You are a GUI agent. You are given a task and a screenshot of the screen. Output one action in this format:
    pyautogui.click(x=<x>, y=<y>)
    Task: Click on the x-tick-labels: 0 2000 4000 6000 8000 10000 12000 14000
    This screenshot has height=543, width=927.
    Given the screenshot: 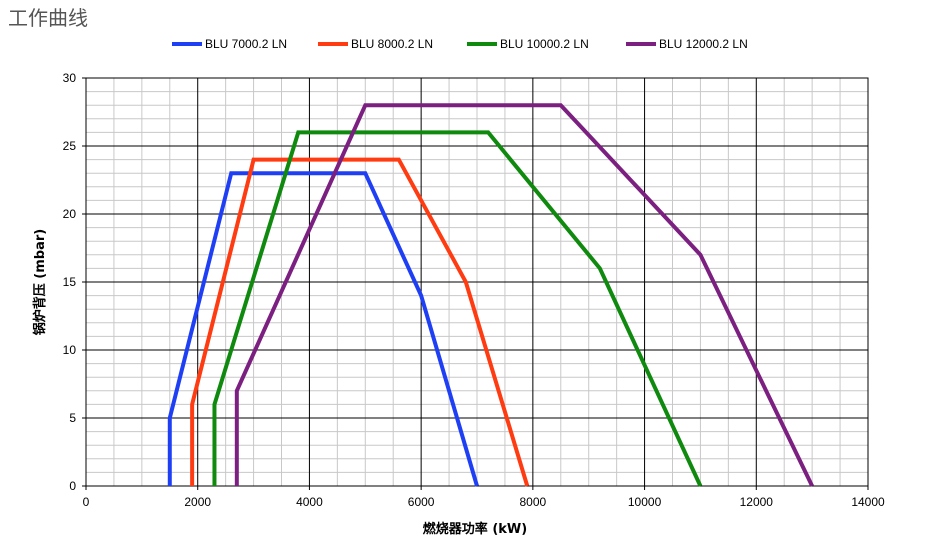 What is the action you would take?
    pyautogui.click(x=484, y=497)
    